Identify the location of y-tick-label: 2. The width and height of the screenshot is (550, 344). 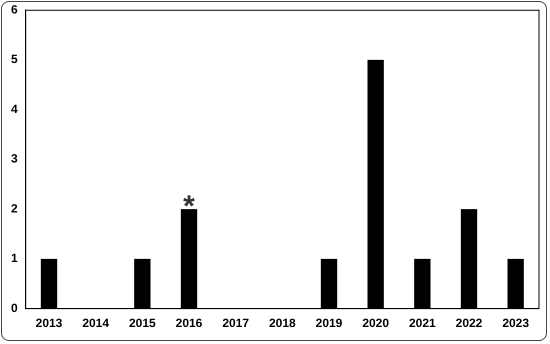
(14, 208).